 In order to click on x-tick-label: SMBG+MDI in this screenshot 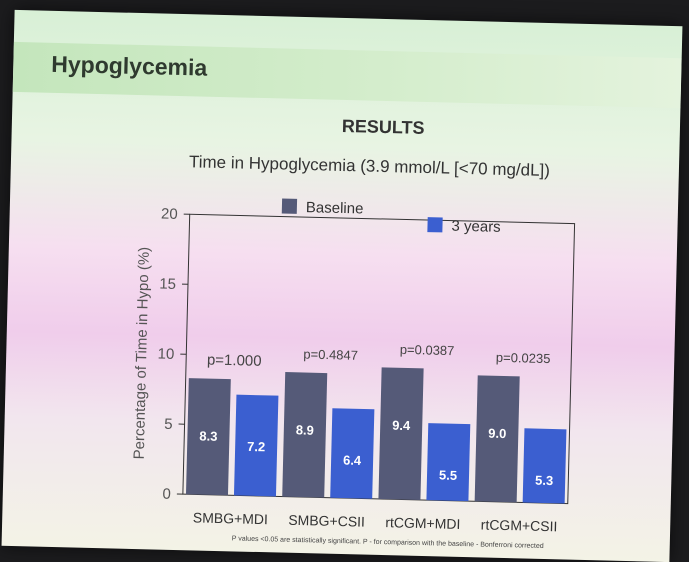, I will do `click(230, 518)`.